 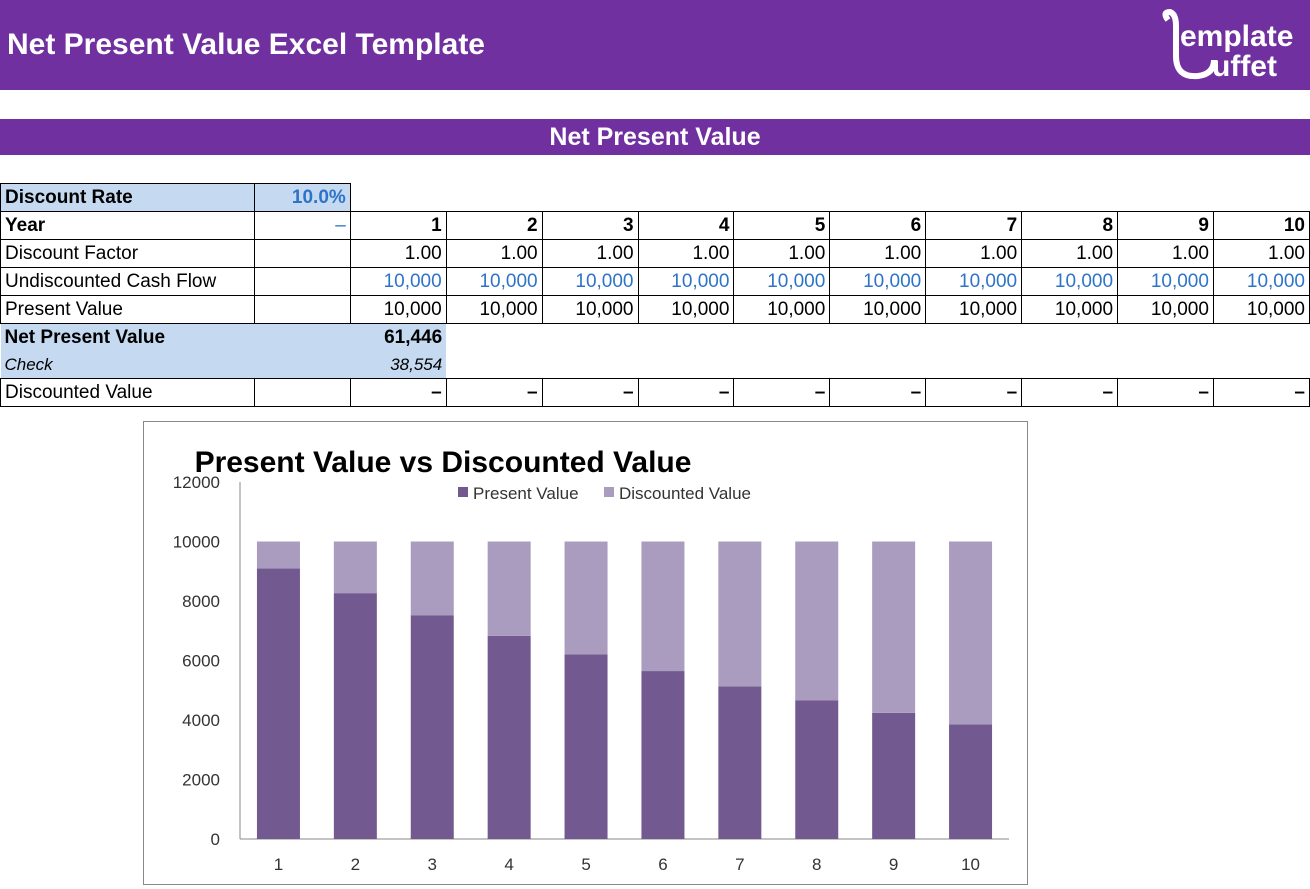 I want to click on npv-label: Net Present Value, so click(x=127, y=337).